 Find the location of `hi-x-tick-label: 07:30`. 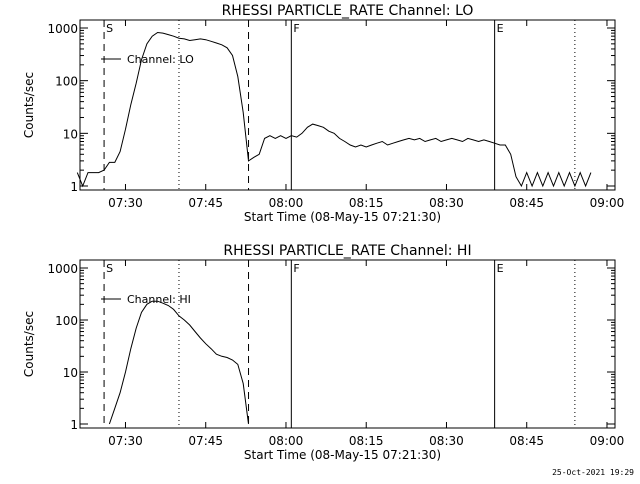

hi-x-tick-label: 07:30 is located at coordinates (125, 441).